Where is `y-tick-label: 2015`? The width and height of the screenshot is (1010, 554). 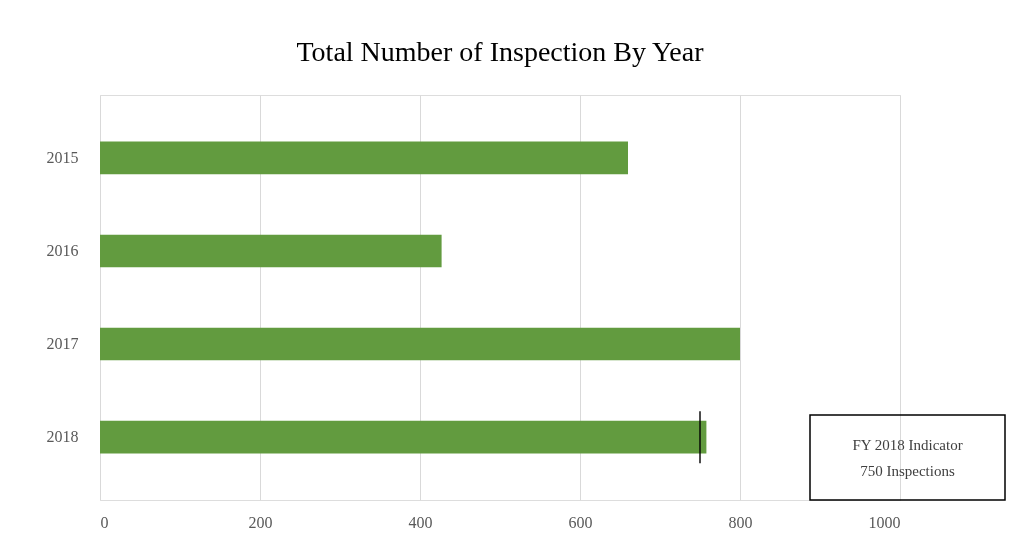
y-tick-label: 2015 is located at coordinates (62, 157).